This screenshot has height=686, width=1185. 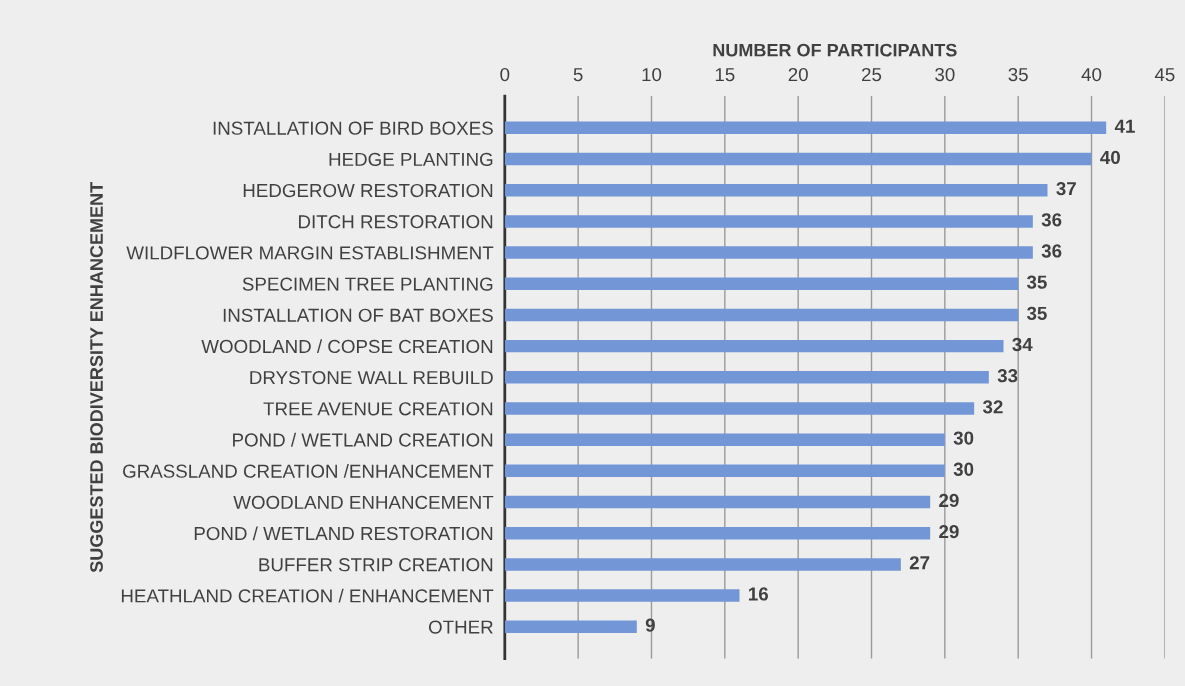 I want to click on y-tick-label: OTHER, so click(x=460, y=627).